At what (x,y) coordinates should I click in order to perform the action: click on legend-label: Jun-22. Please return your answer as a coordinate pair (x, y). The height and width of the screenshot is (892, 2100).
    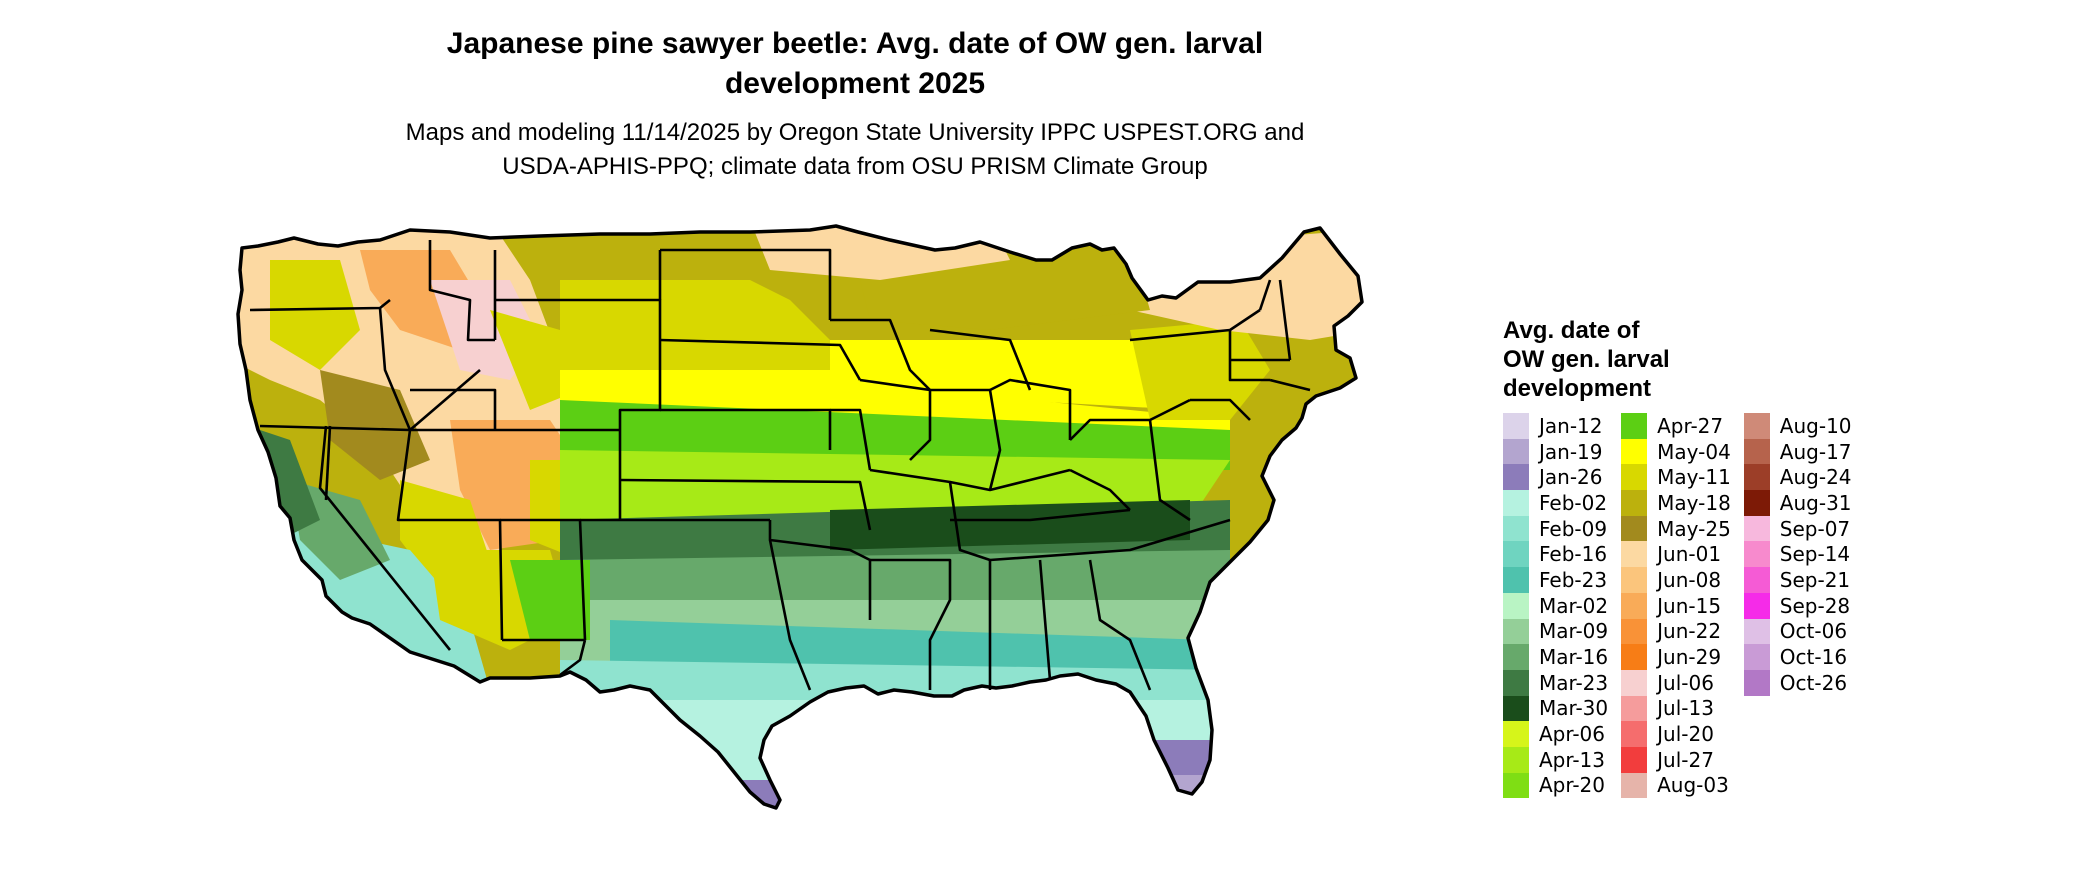
    Looking at the image, I should click on (1689, 631).